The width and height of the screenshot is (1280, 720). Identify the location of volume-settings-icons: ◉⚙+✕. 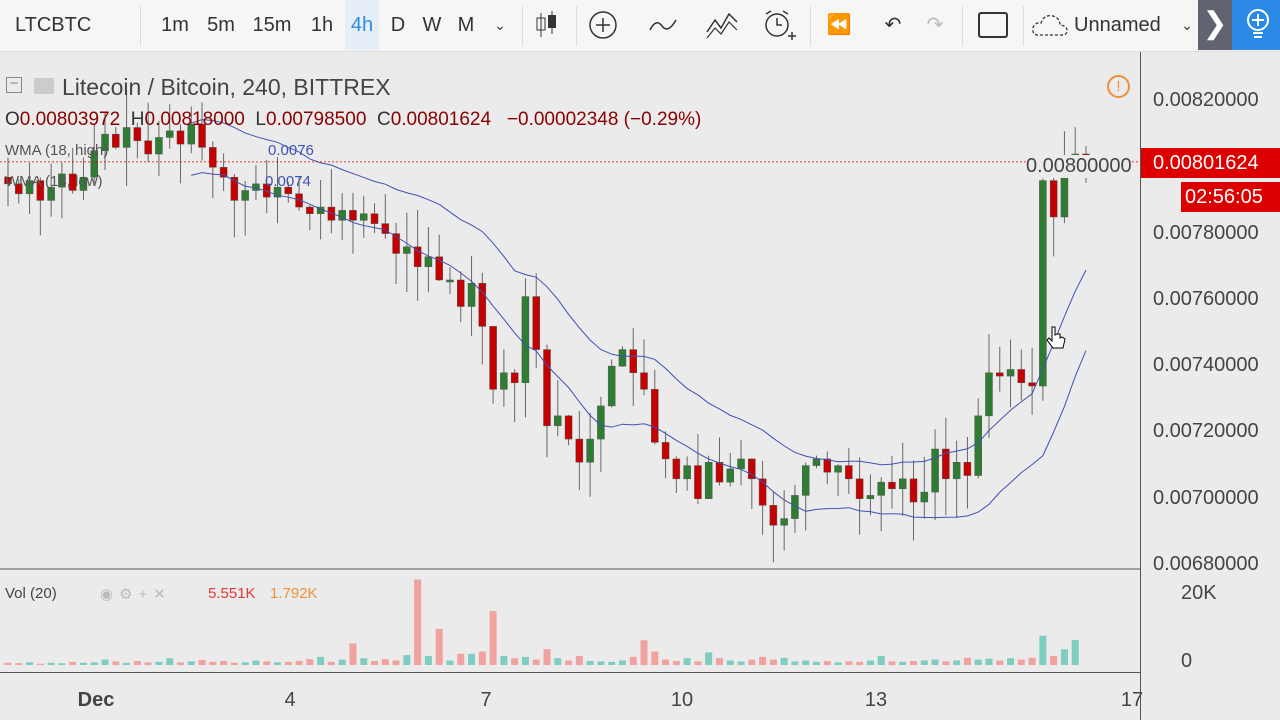
(136, 594).